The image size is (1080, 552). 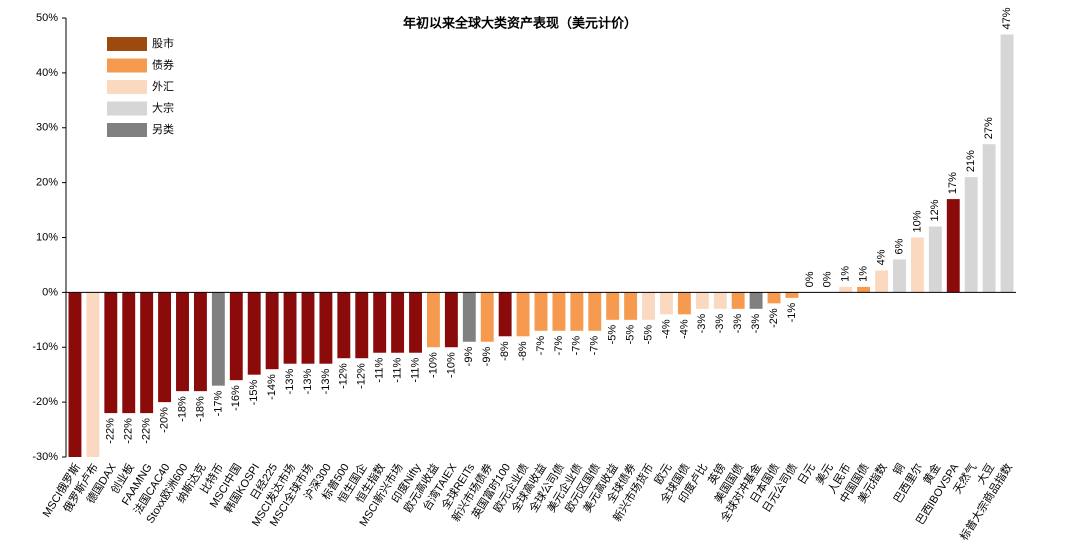 I want to click on value-label: -2%, so click(x=774, y=318).